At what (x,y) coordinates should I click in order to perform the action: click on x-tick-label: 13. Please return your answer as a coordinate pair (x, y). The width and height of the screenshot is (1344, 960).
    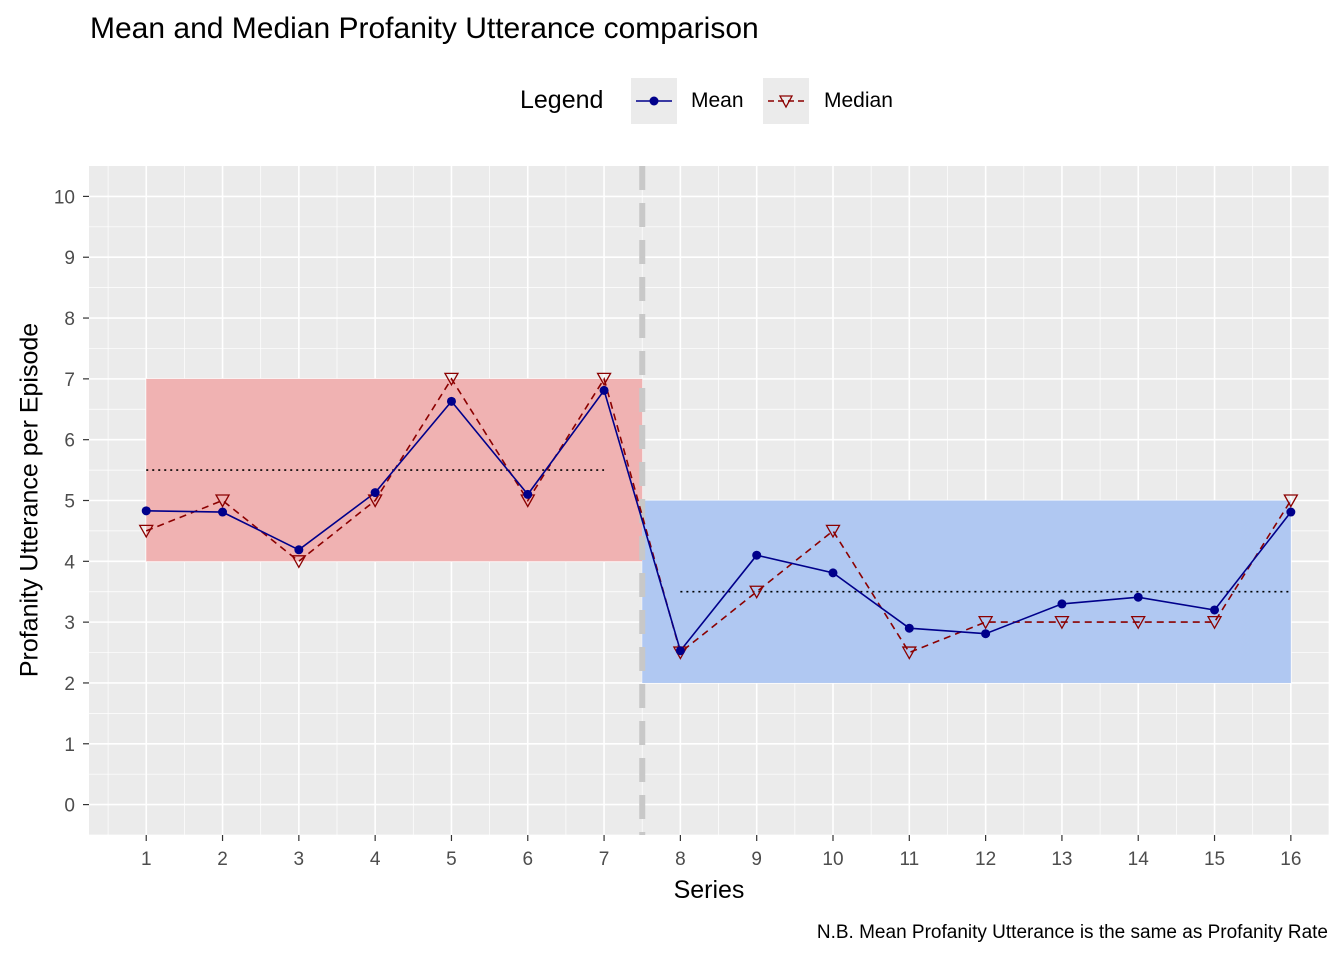
    Looking at the image, I should click on (1061, 859).